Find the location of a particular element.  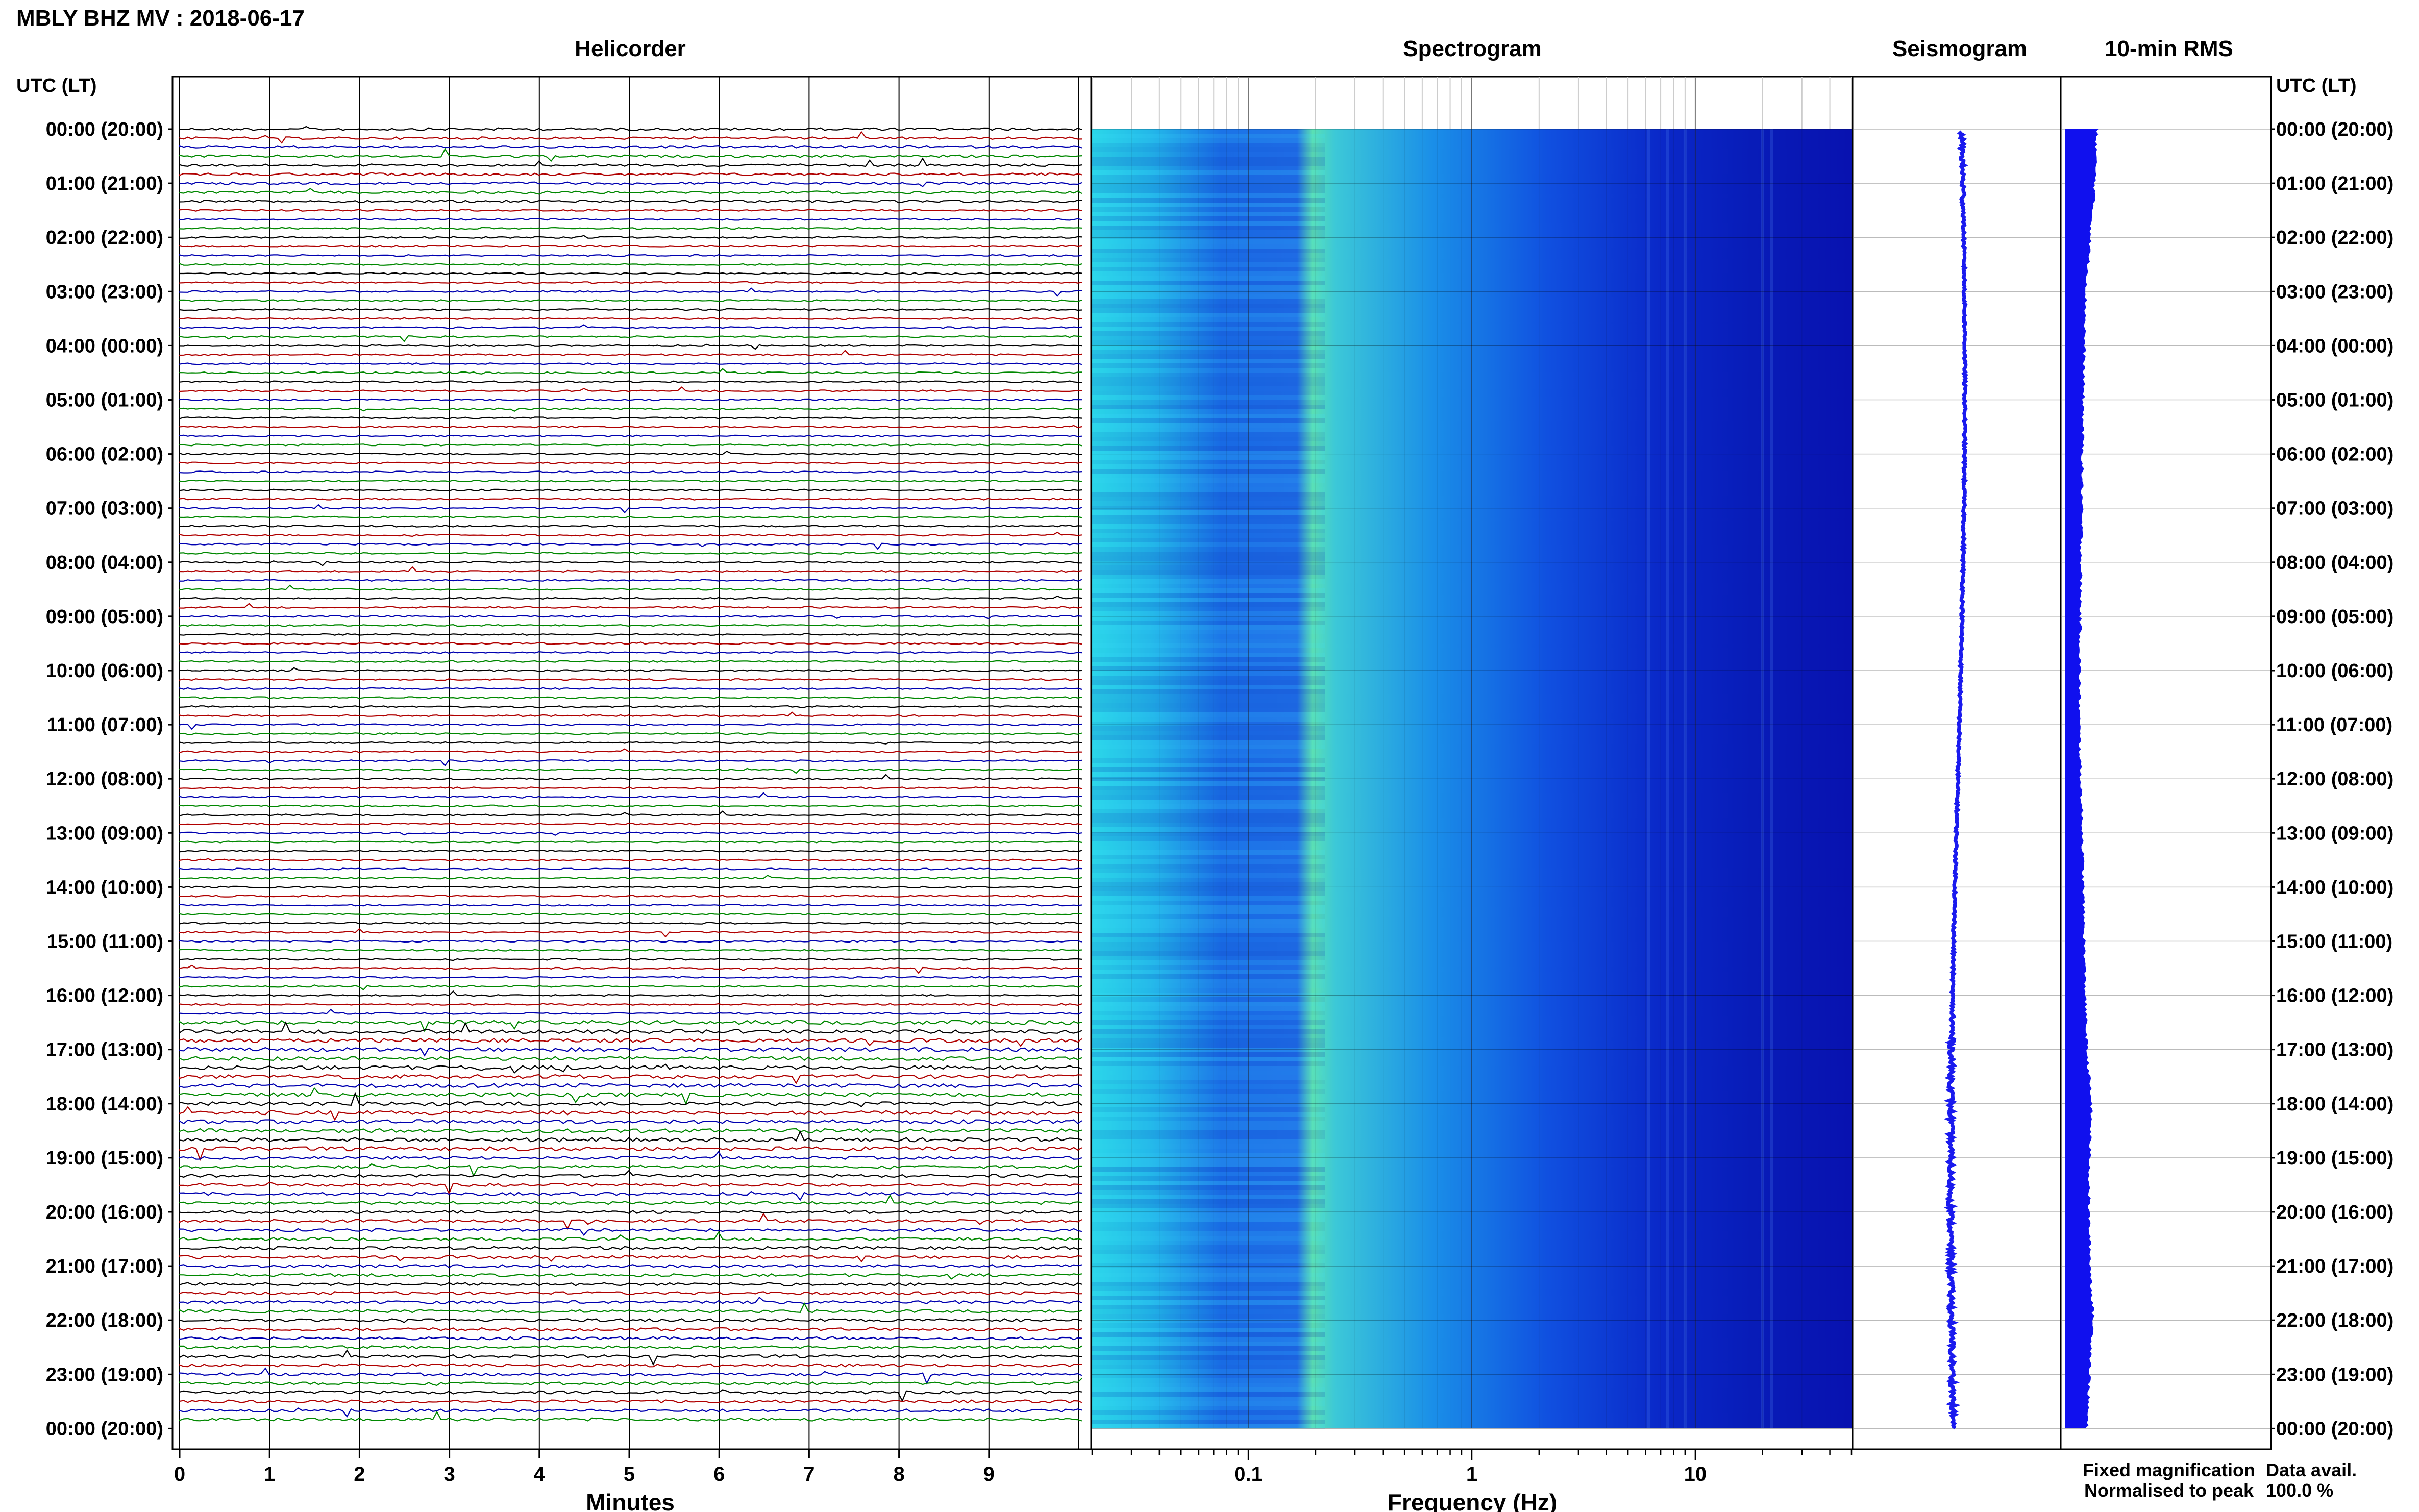

time-label-right: 10:00 (06:00) is located at coordinates (2334, 671).